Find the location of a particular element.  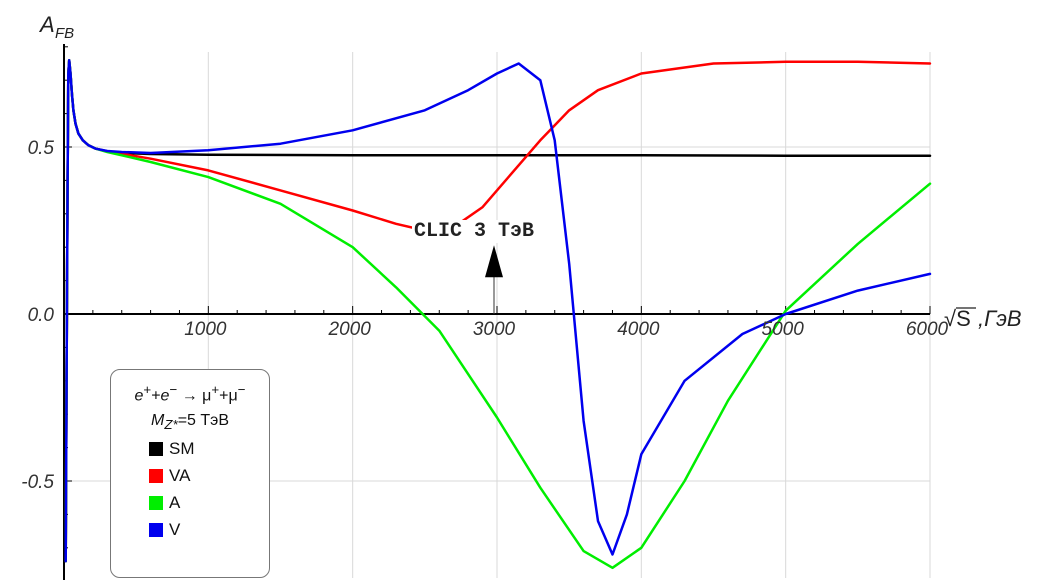

legend-e-plus-sign: + is located at coordinates (147, 389).